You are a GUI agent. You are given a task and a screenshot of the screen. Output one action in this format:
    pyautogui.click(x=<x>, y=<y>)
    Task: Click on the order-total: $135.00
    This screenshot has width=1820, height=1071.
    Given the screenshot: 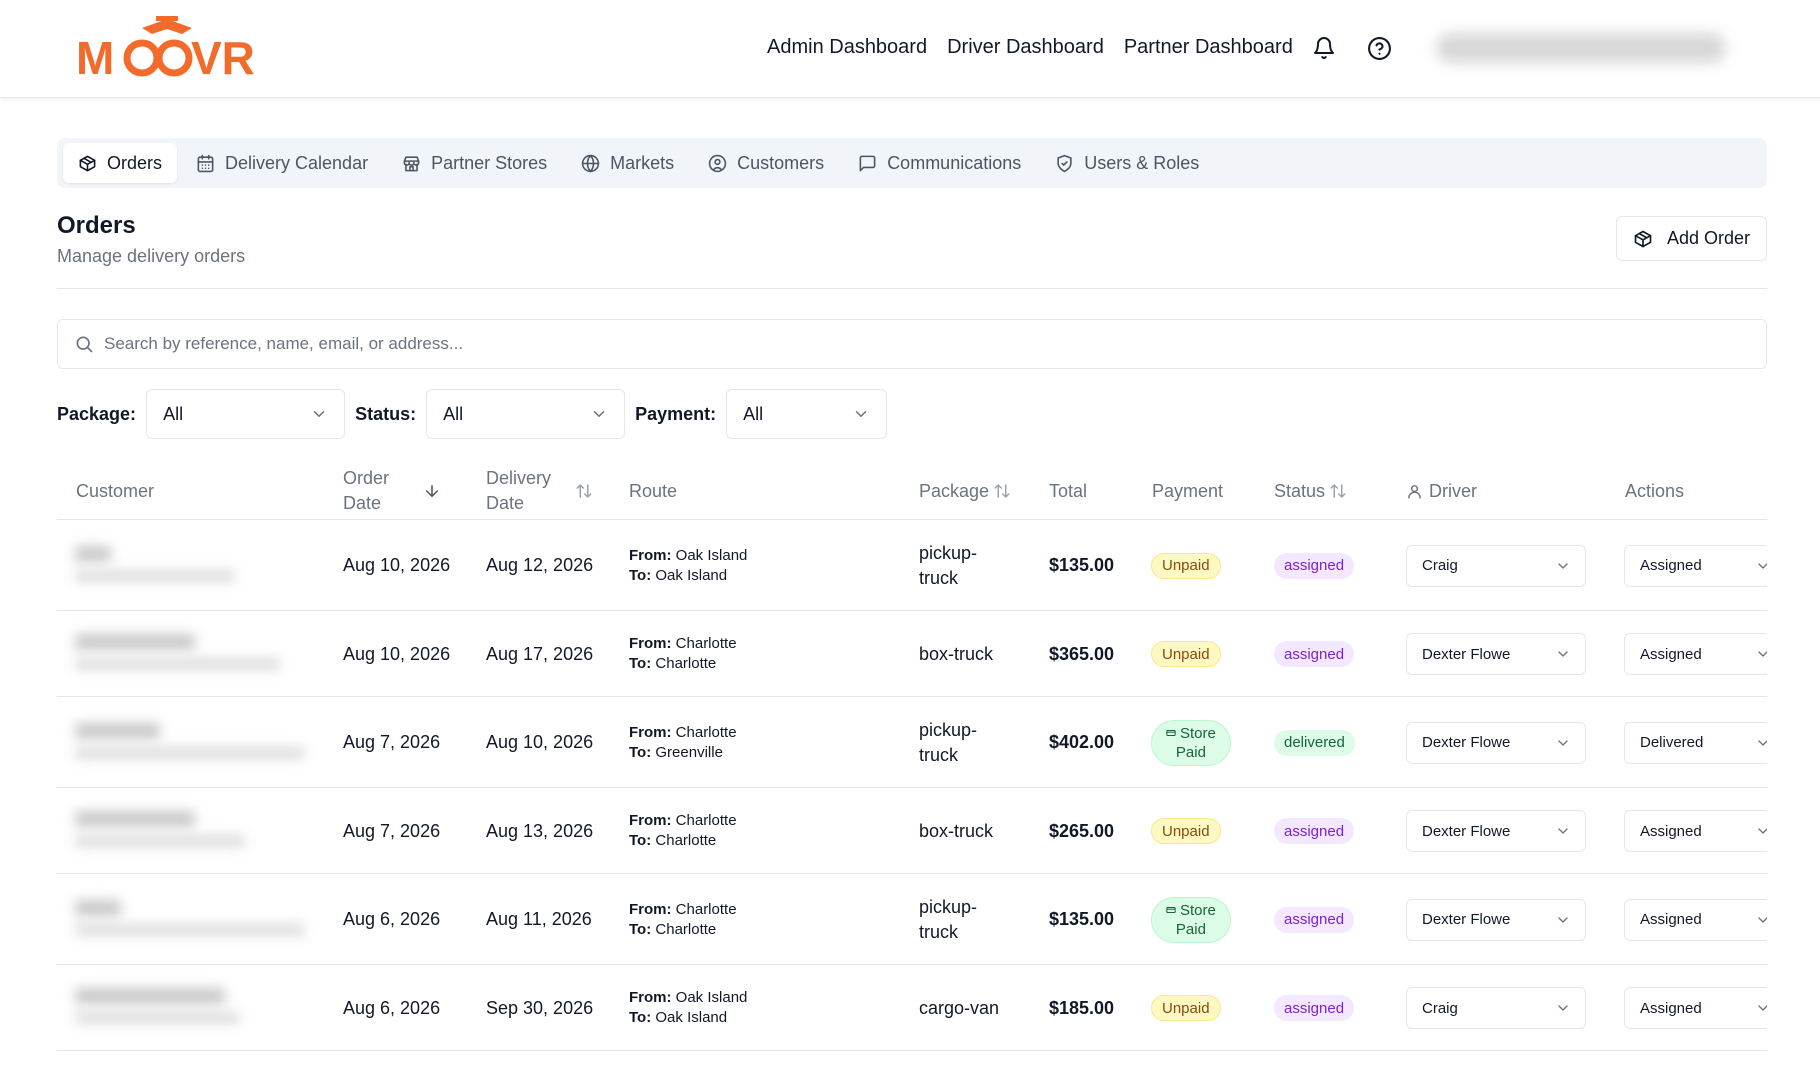 What is the action you would take?
    pyautogui.click(x=1082, y=919)
    